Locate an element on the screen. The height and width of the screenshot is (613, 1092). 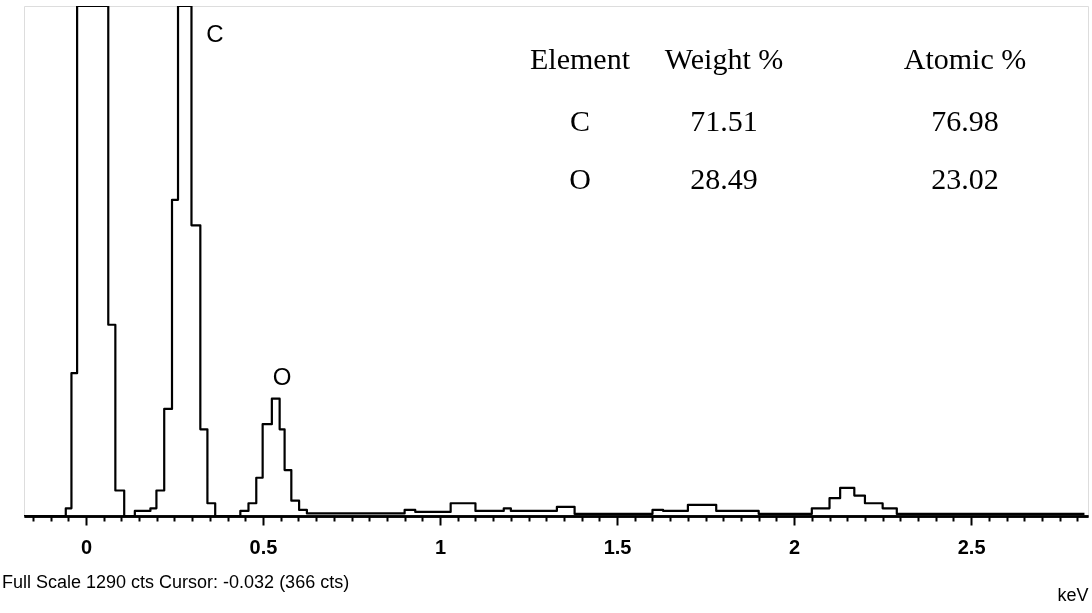
x-axis-title: keV is located at coordinates (1073, 594).